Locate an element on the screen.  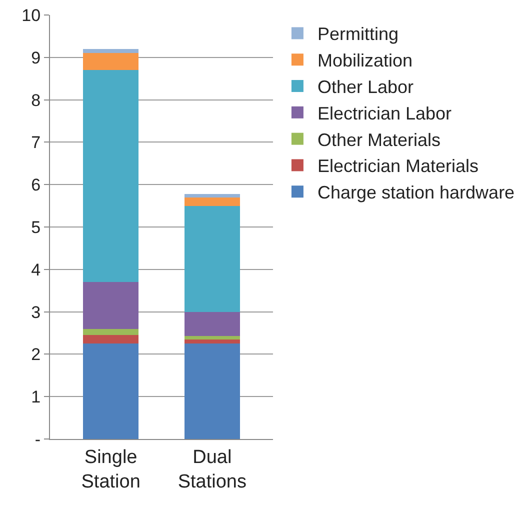
legend-label: Charge station hardware is located at coordinates (416, 192).